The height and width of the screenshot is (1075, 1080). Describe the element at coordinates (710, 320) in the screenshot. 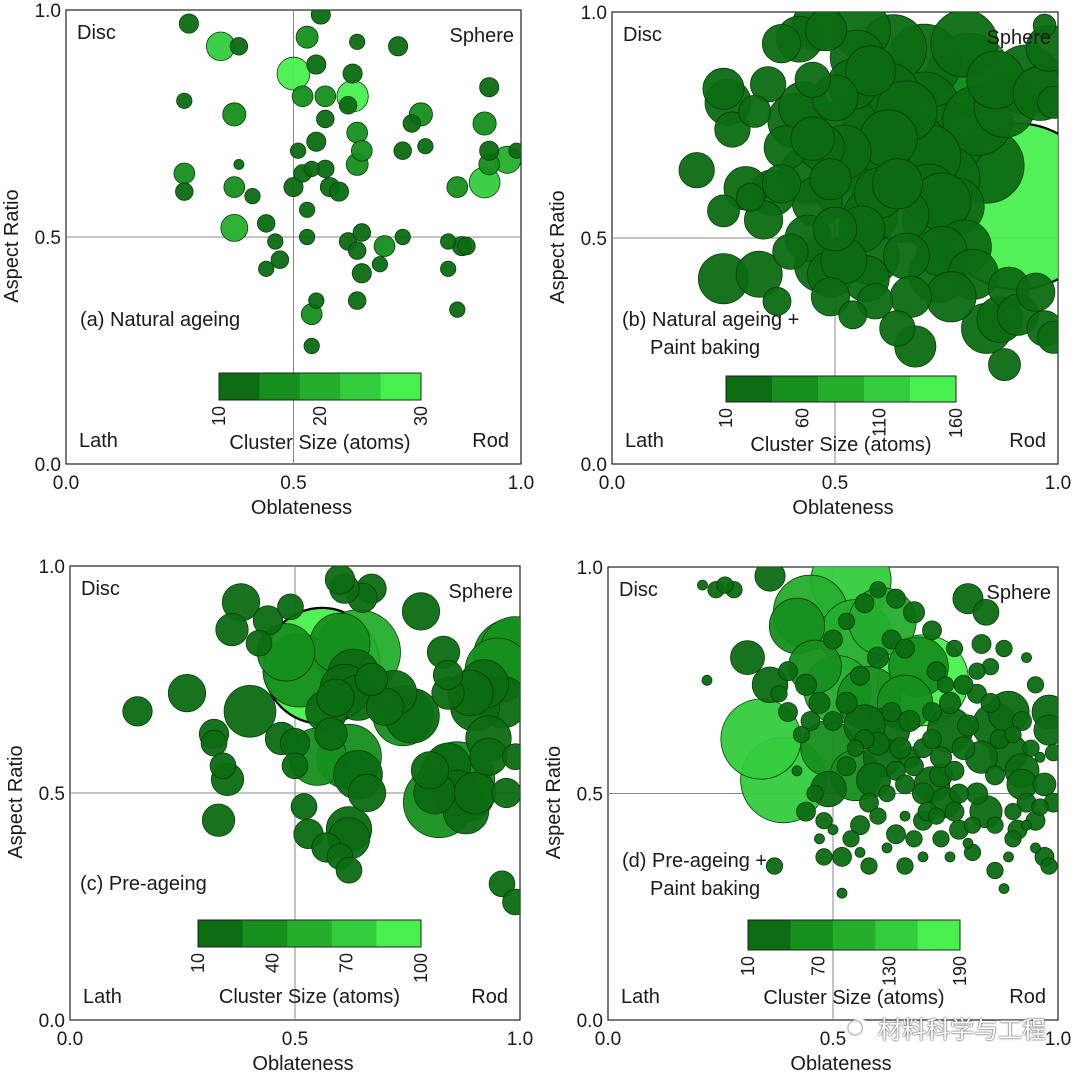

I see `panel-annotation: (b) Natural ageing +` at that location.